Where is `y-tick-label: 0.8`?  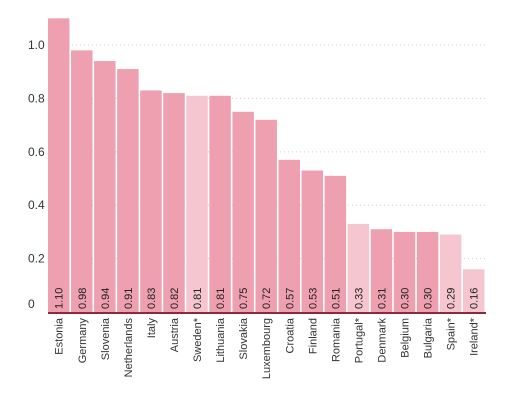
y-tick-label: 0.8 is located at coordinates (36, 98).